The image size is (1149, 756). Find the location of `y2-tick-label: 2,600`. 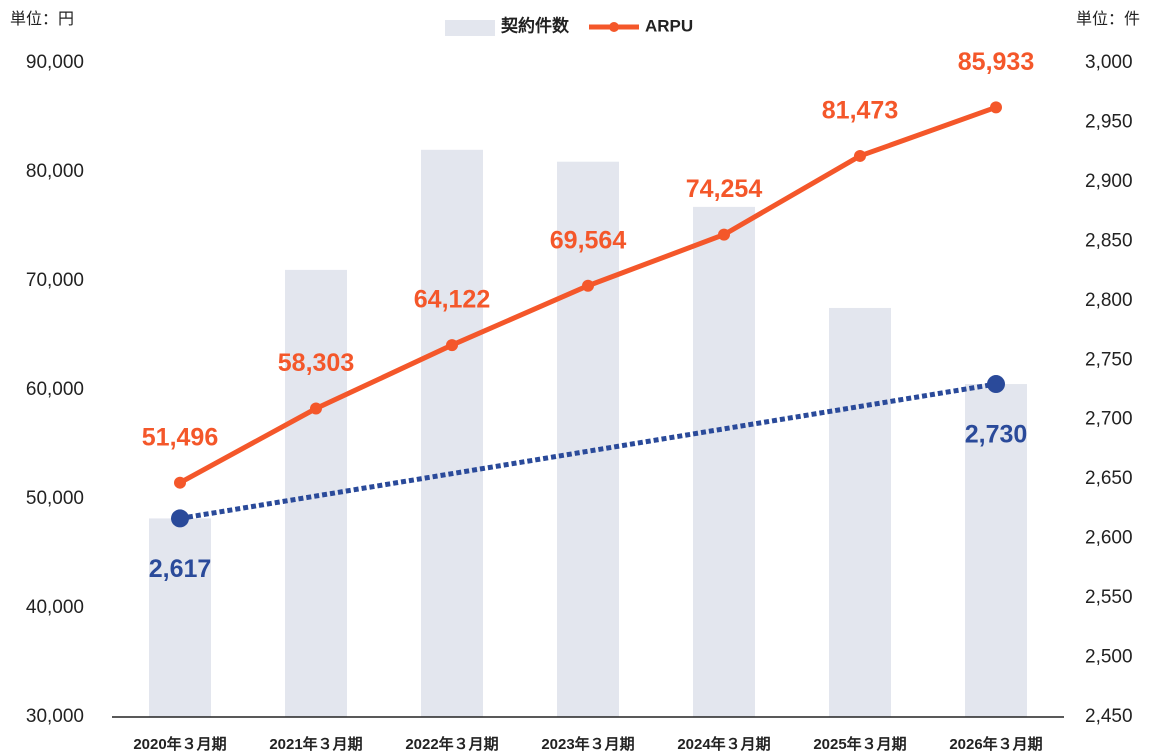

y2-tick-label: 2,600 is located at coordinates (1109, 538).